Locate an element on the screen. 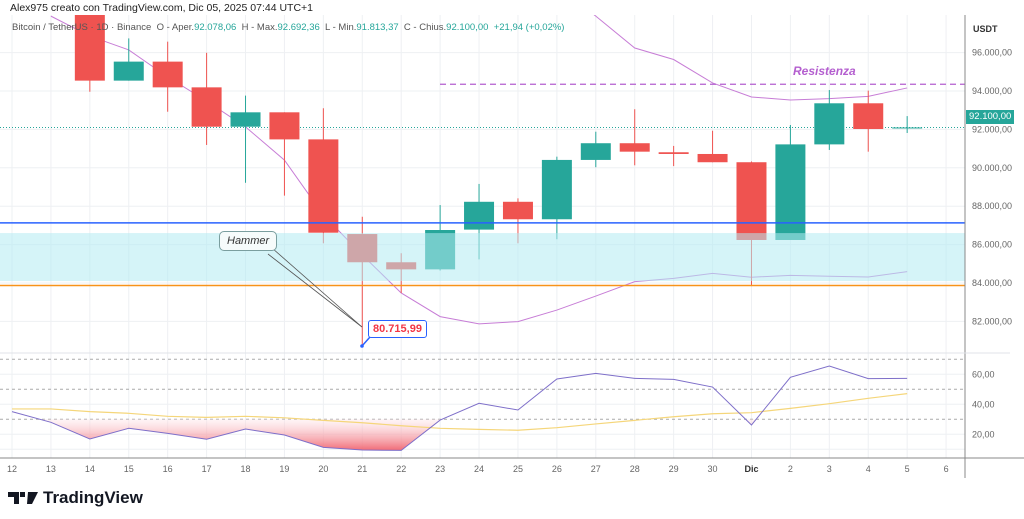 The height and width of the screenshot is (519, 1024). time-tick-label: 5 is located at coordinates (907, 469).